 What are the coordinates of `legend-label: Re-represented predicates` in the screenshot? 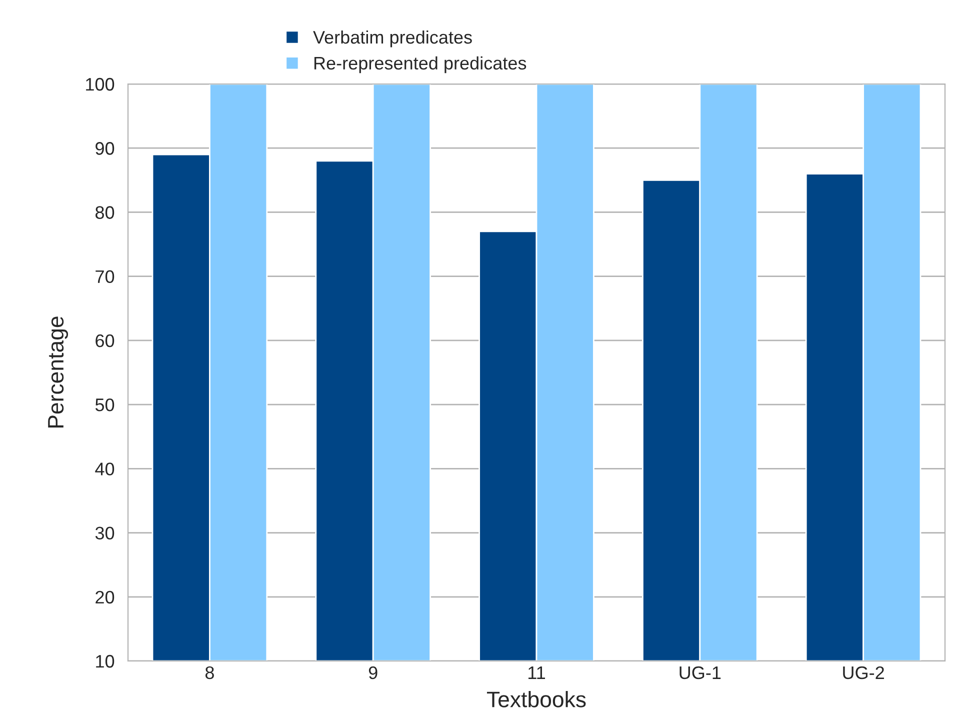 It's located at (420, 65).